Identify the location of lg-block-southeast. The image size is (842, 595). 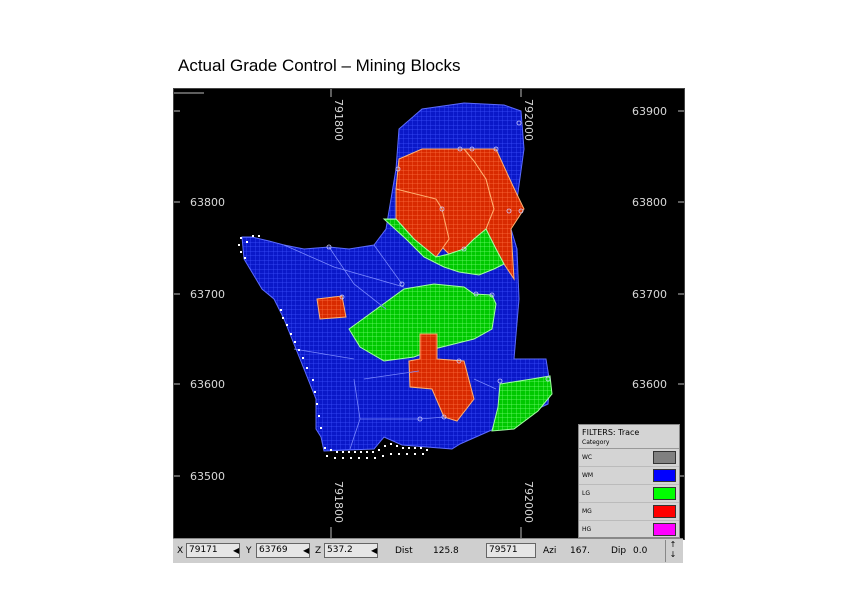
(522, 403).